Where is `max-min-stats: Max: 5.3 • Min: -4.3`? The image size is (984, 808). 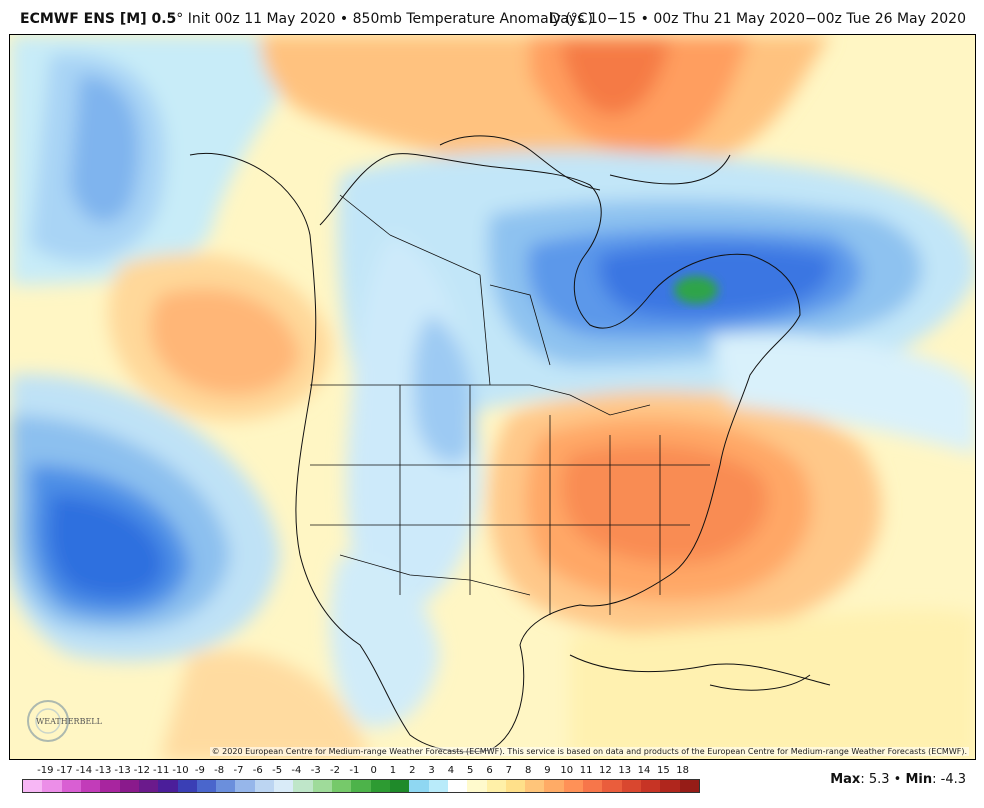 max-min-stats: Max: 5.3 • Min: -4.3 is located at coordinates (898, 779).